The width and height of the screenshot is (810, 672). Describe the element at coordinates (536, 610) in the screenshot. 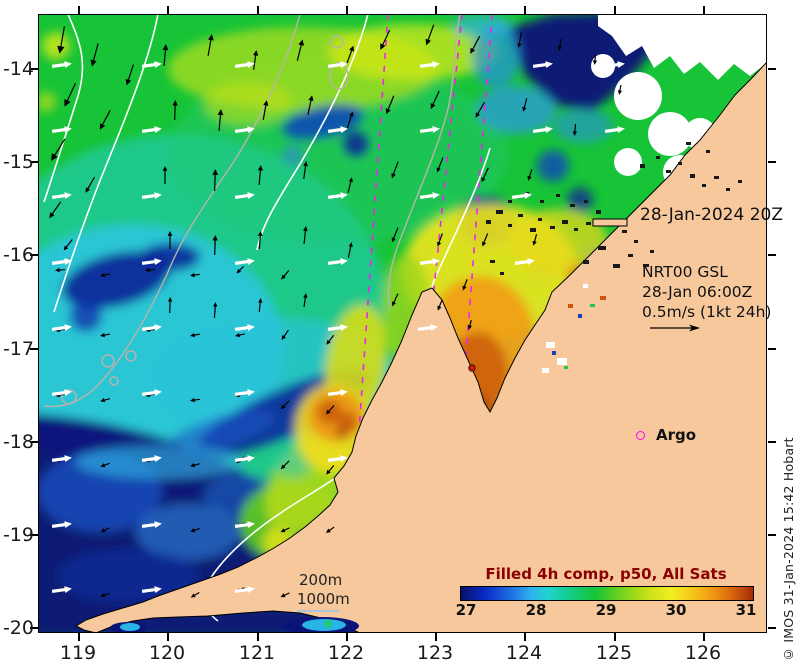

I see `colorbar-tick-label: 28` at that location.